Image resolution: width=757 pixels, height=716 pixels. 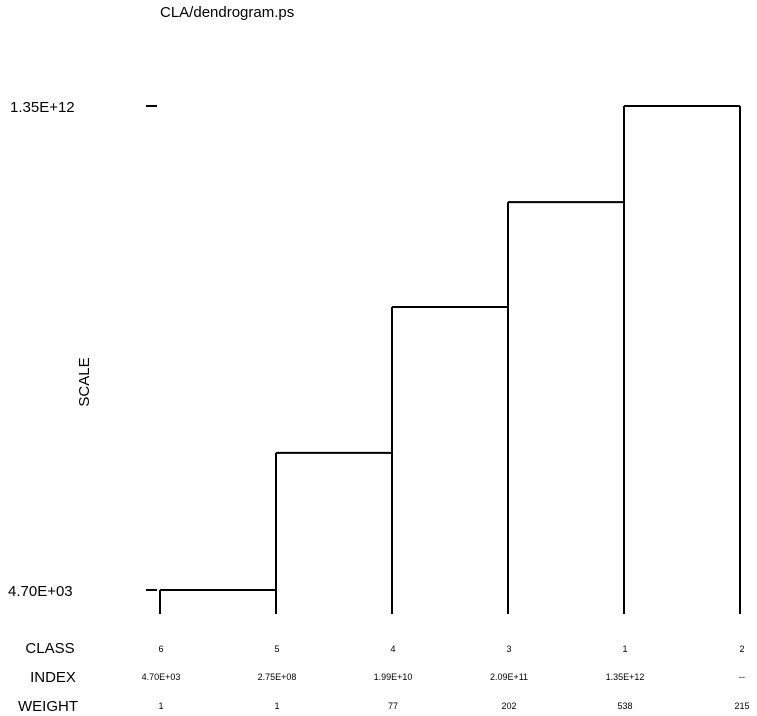 What do you see at coordinates (40, 591) in the screenshot?
I see `scale-bottom-tick-label: 4.70E+03` at bounding box center [40, 591].